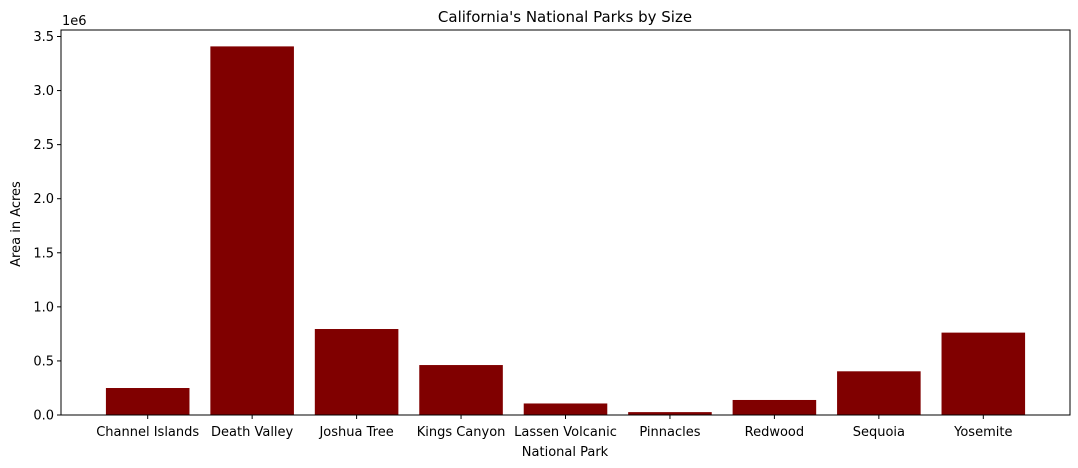  Describe the element at coordinates (16, 224) in the screenshot. I see `y-axis-label: Area in Acres` at that location.